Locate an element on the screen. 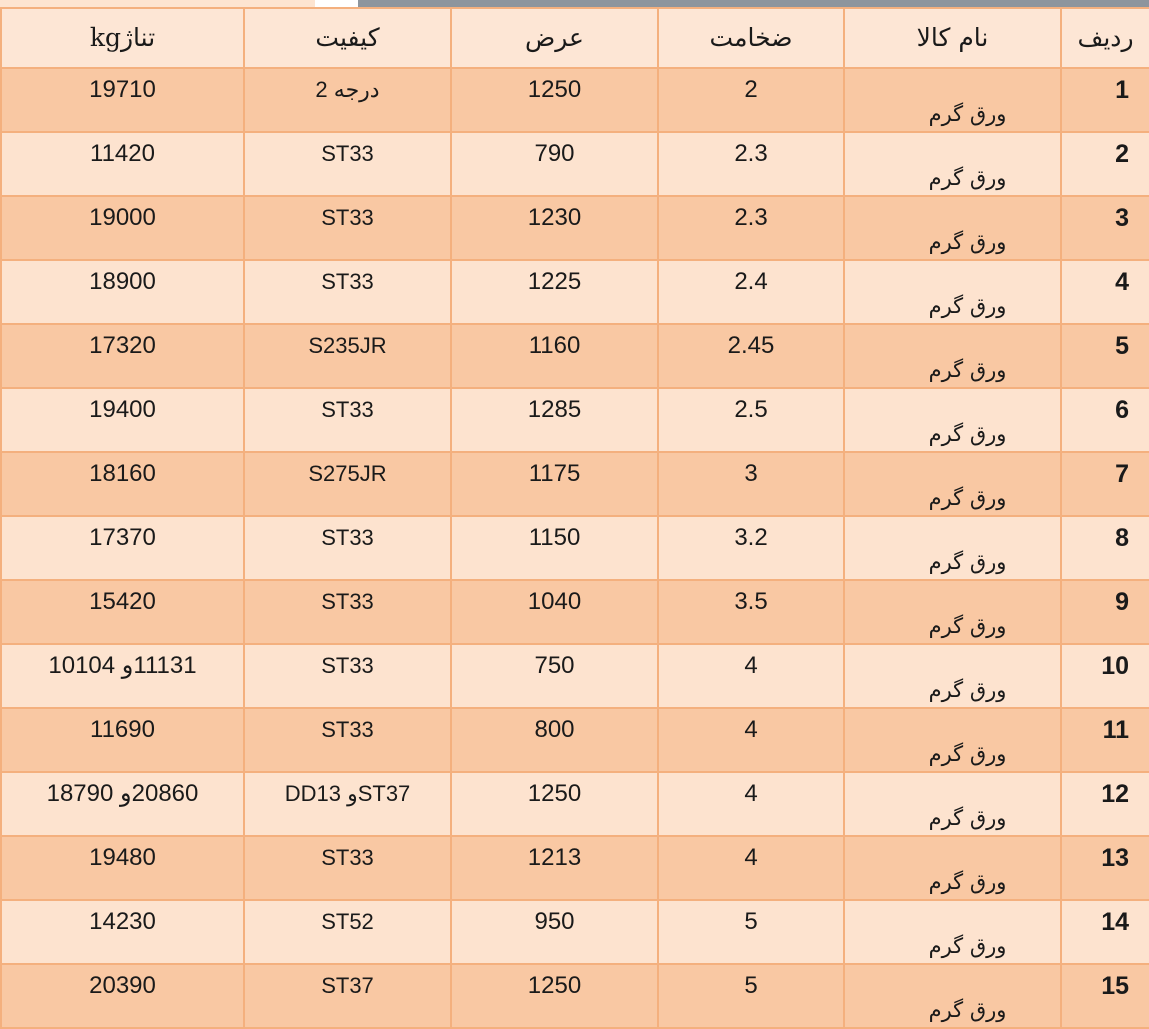 This screenshot has height=1029, width=1149. quality-value: درجه 2 is located at coordinates (347, 89).